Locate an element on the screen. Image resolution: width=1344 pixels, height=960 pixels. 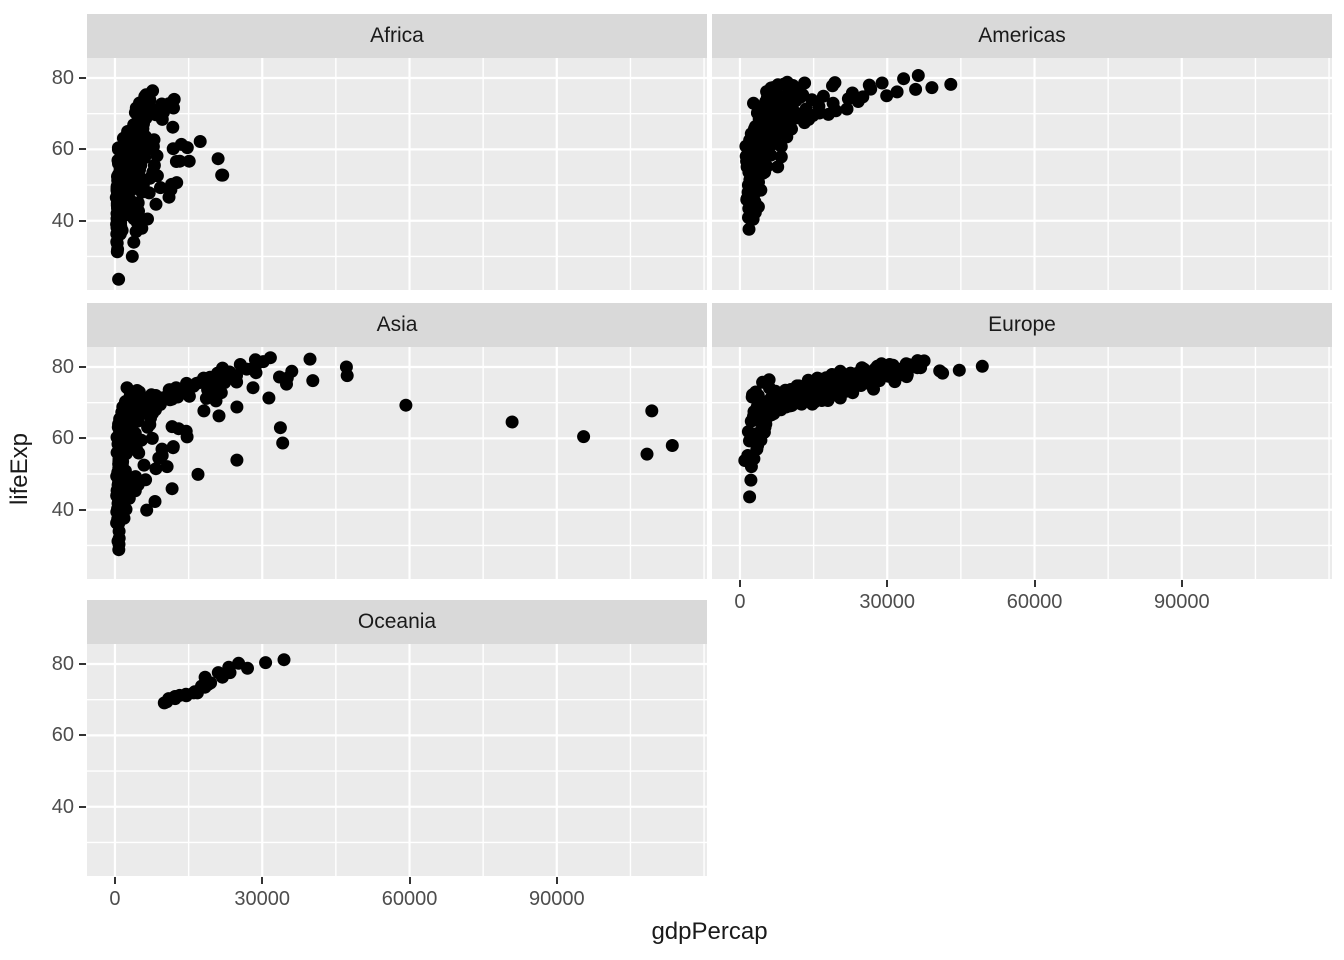
scatter-canvas-asia is located at coordinates (397, 463).